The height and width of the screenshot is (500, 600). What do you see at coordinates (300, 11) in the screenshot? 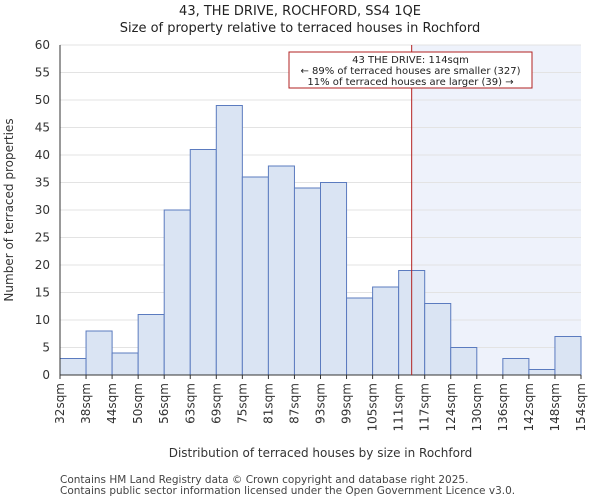
I see `chart-title: 43, THE DRIVE, ROCHFORD, SS4 1QE` at bounding box center [300, 11].